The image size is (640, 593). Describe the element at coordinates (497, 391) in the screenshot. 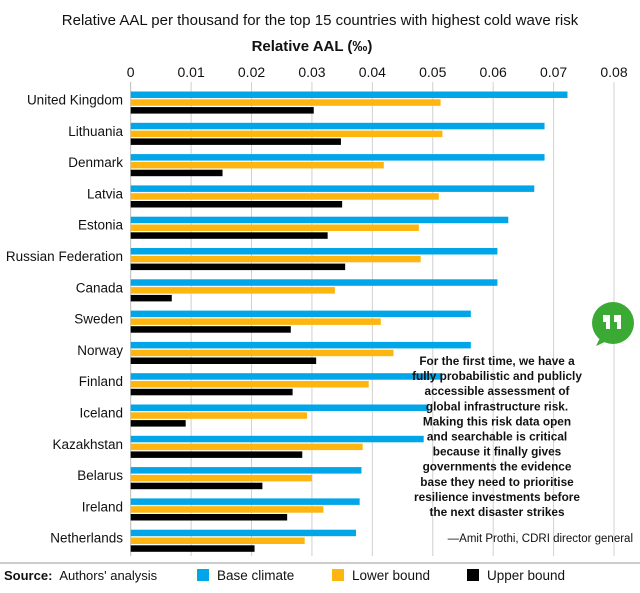

I see `quote-line: accessible assessment of` at that location.